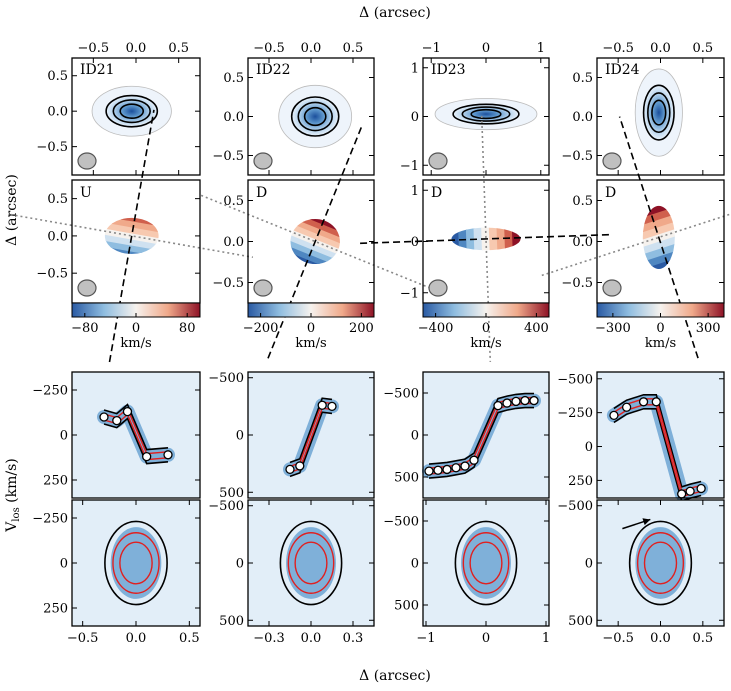 The width and height of the screenshot is (731, 691). Describe the element at coordinates (622, 70) in the screenshot. I see `panel-name: ID24` at that location.